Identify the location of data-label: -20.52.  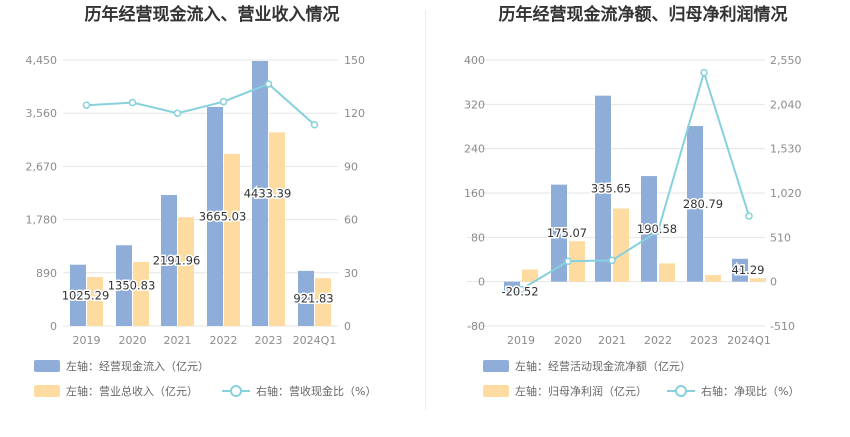
(519, 292).